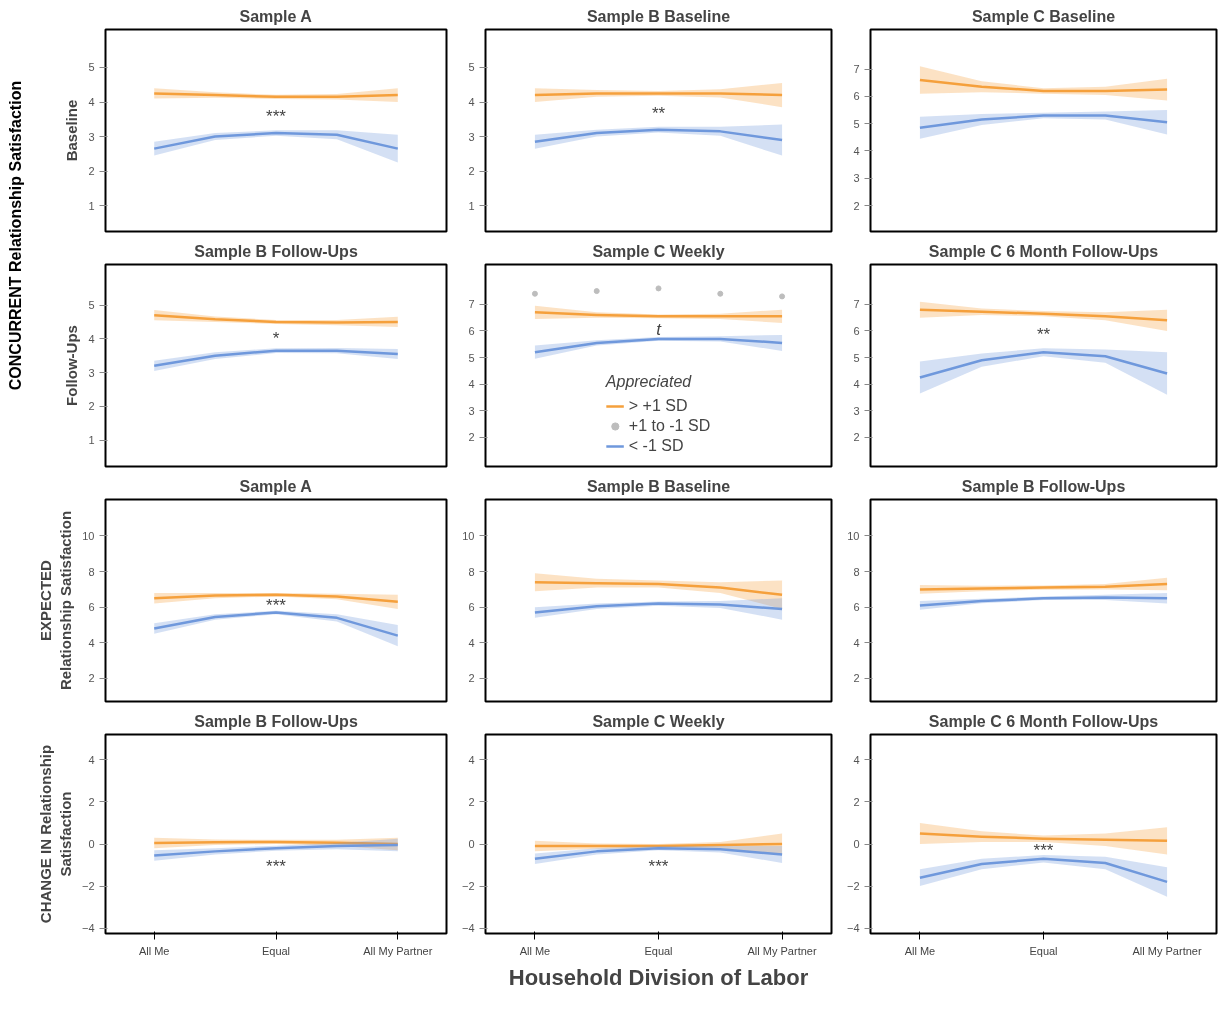 The width and height of the screenshot is (1228, 1018). What do you see at coordinates (656, 446) in the screenshot?
I see `legend-label: < -1 SD` at bounding box center [656, 446].